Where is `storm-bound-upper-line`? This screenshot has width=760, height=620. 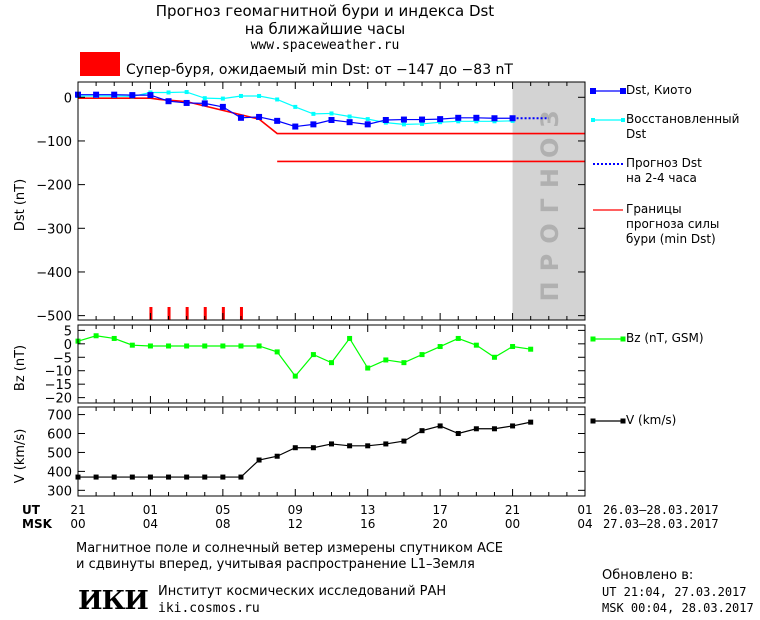
storm-bound-upper-line is located at coordinates (331, 116).